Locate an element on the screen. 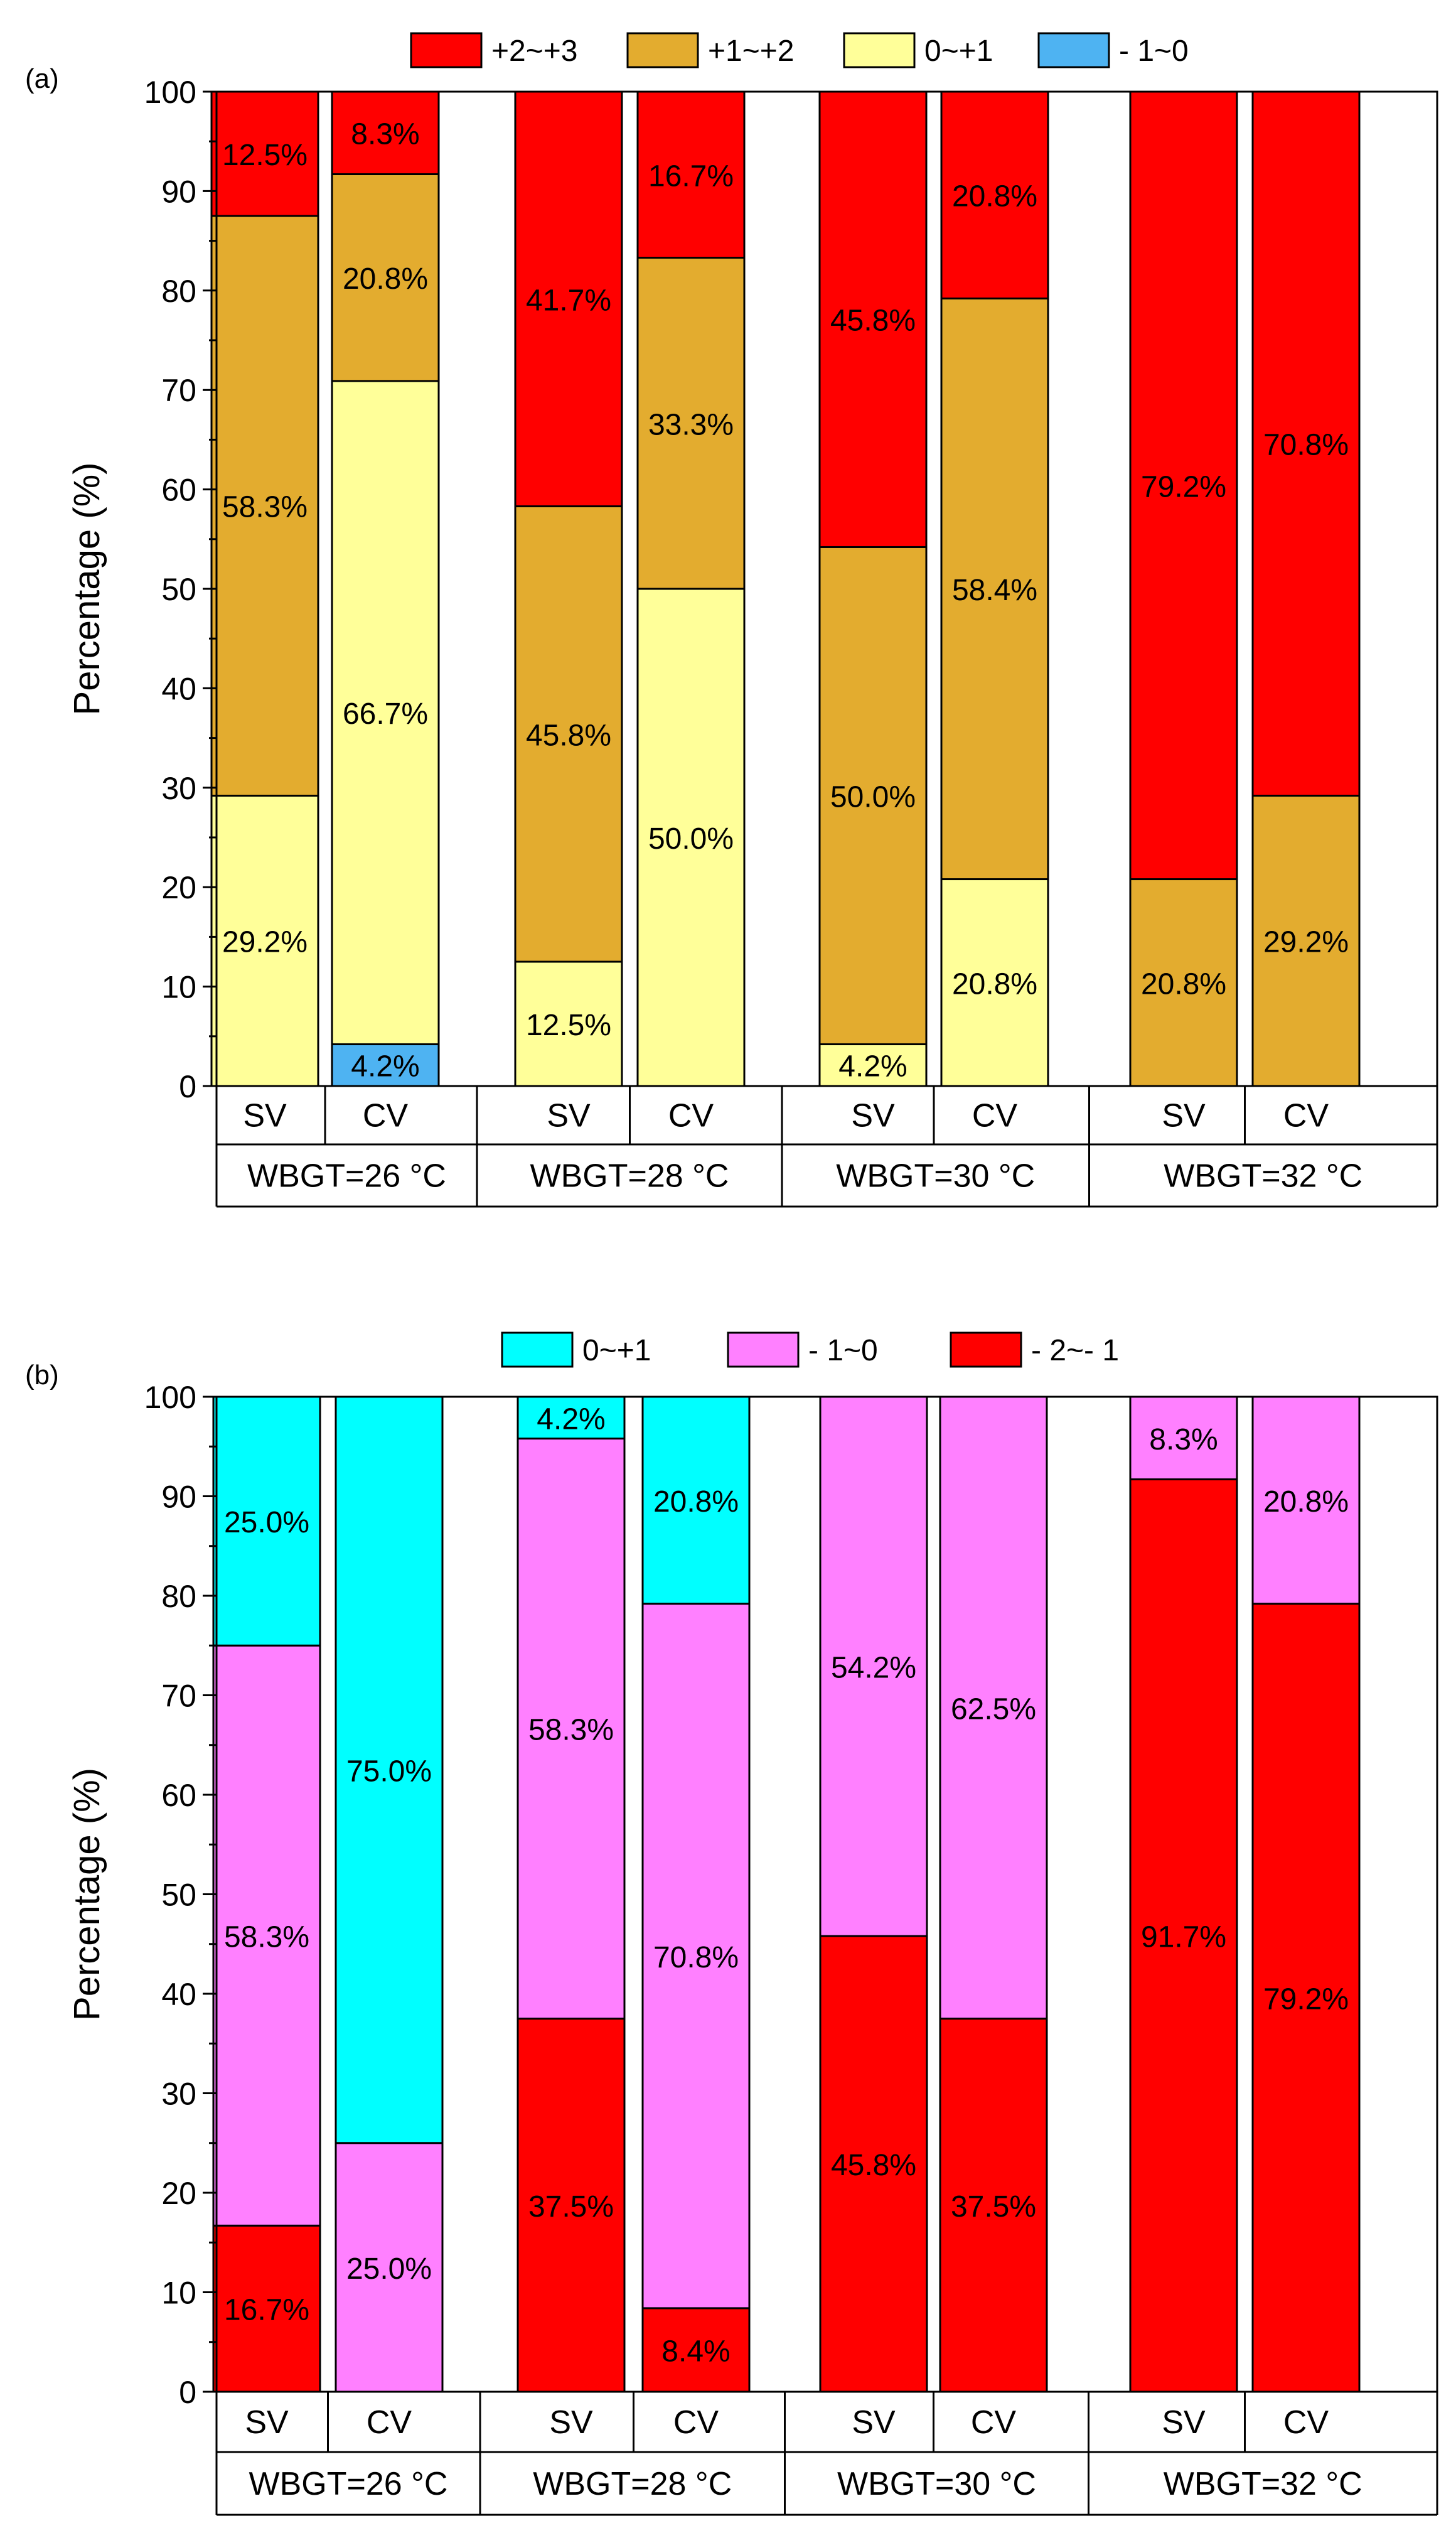  data-label: 37.5% is located at coordinates (571, 2207).